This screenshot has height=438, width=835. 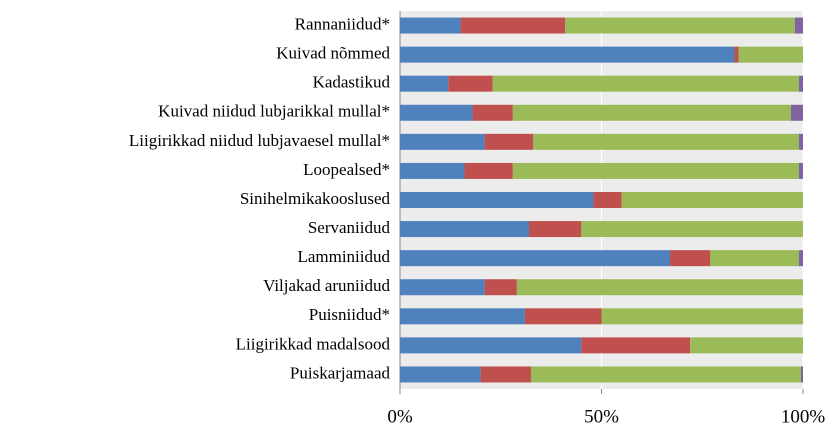 What do you see at coordinates (259, 140) in the screenshot?
I see `y-tick-label: Liigirikkad niidud lubjavaesel mullal*` at bounding box center [259, 140].